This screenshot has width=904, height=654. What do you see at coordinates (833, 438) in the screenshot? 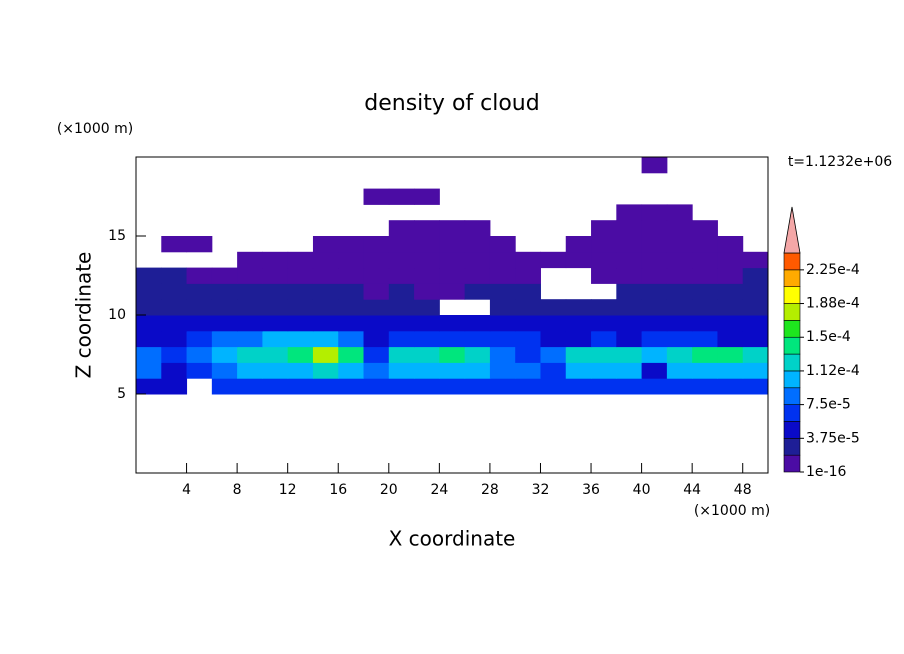
I see `colorbar-tick-label: 3.75e-5` at bounding box center [833, 438].